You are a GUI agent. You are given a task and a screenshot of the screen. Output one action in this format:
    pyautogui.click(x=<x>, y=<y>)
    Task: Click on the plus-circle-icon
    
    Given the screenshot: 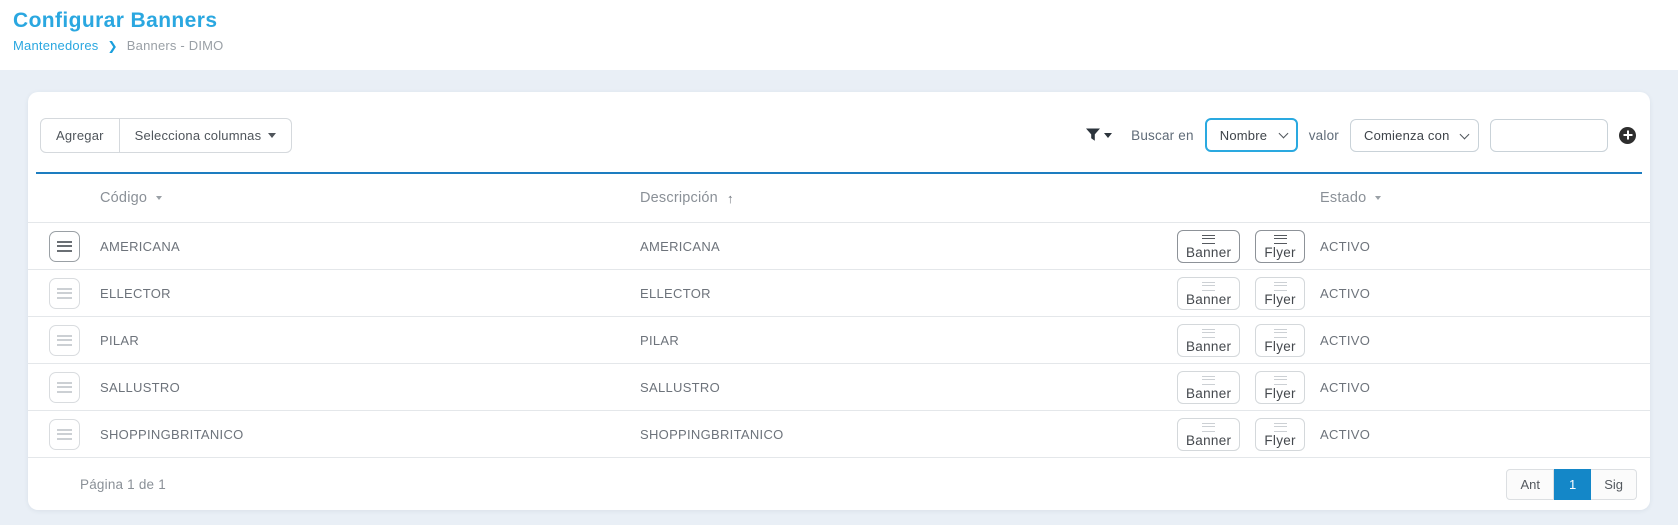 What is the action you would take?
    pyautogui.click(x=1627, y=135)
    